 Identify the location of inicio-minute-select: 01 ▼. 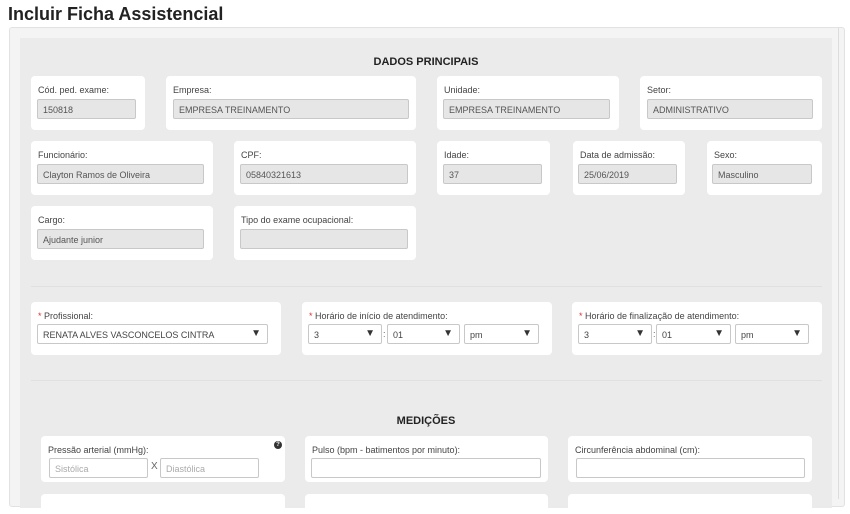
(423, 334).